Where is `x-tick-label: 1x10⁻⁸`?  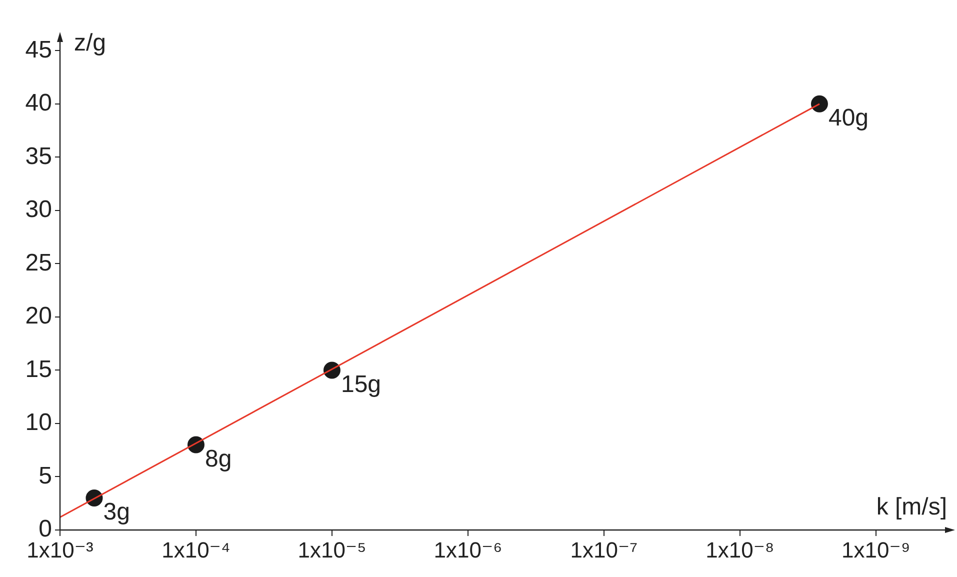
x-tick-label: 1x10⁻⁸ is located at coordinates (740, 549).